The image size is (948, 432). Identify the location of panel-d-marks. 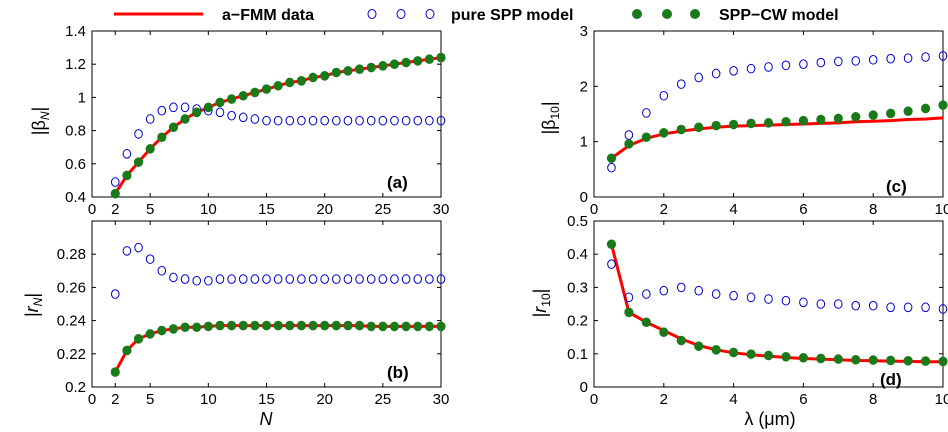
(777, 303).